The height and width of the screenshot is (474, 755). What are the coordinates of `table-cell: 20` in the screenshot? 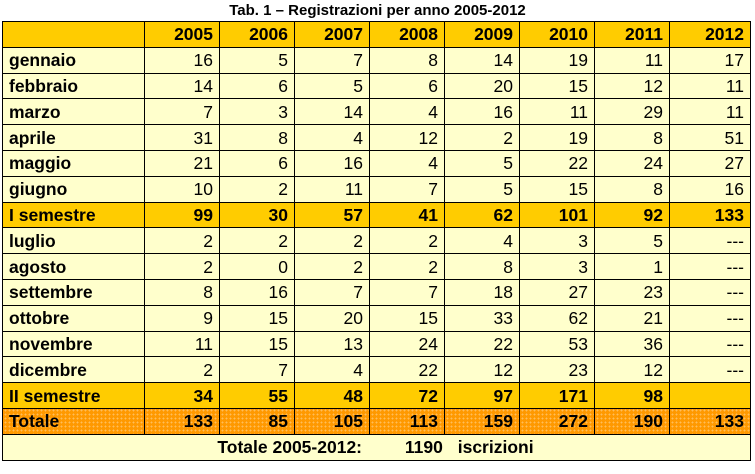 It's located at (482, 86).